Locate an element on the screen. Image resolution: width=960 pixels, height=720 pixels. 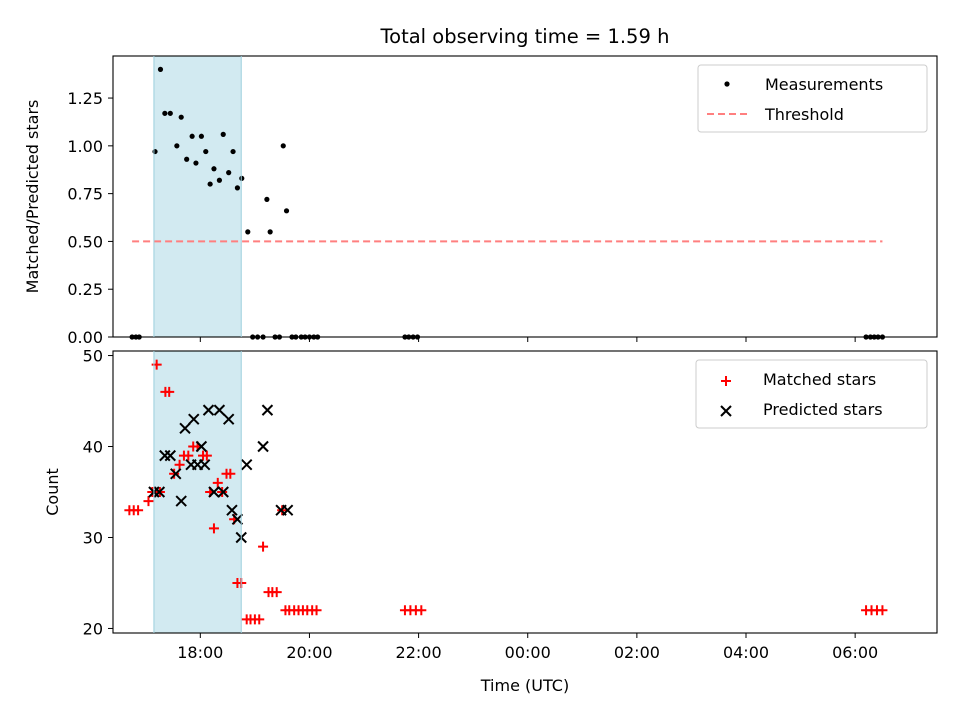
x-tick-label: 06:00 is located at coordinates (855, 652).